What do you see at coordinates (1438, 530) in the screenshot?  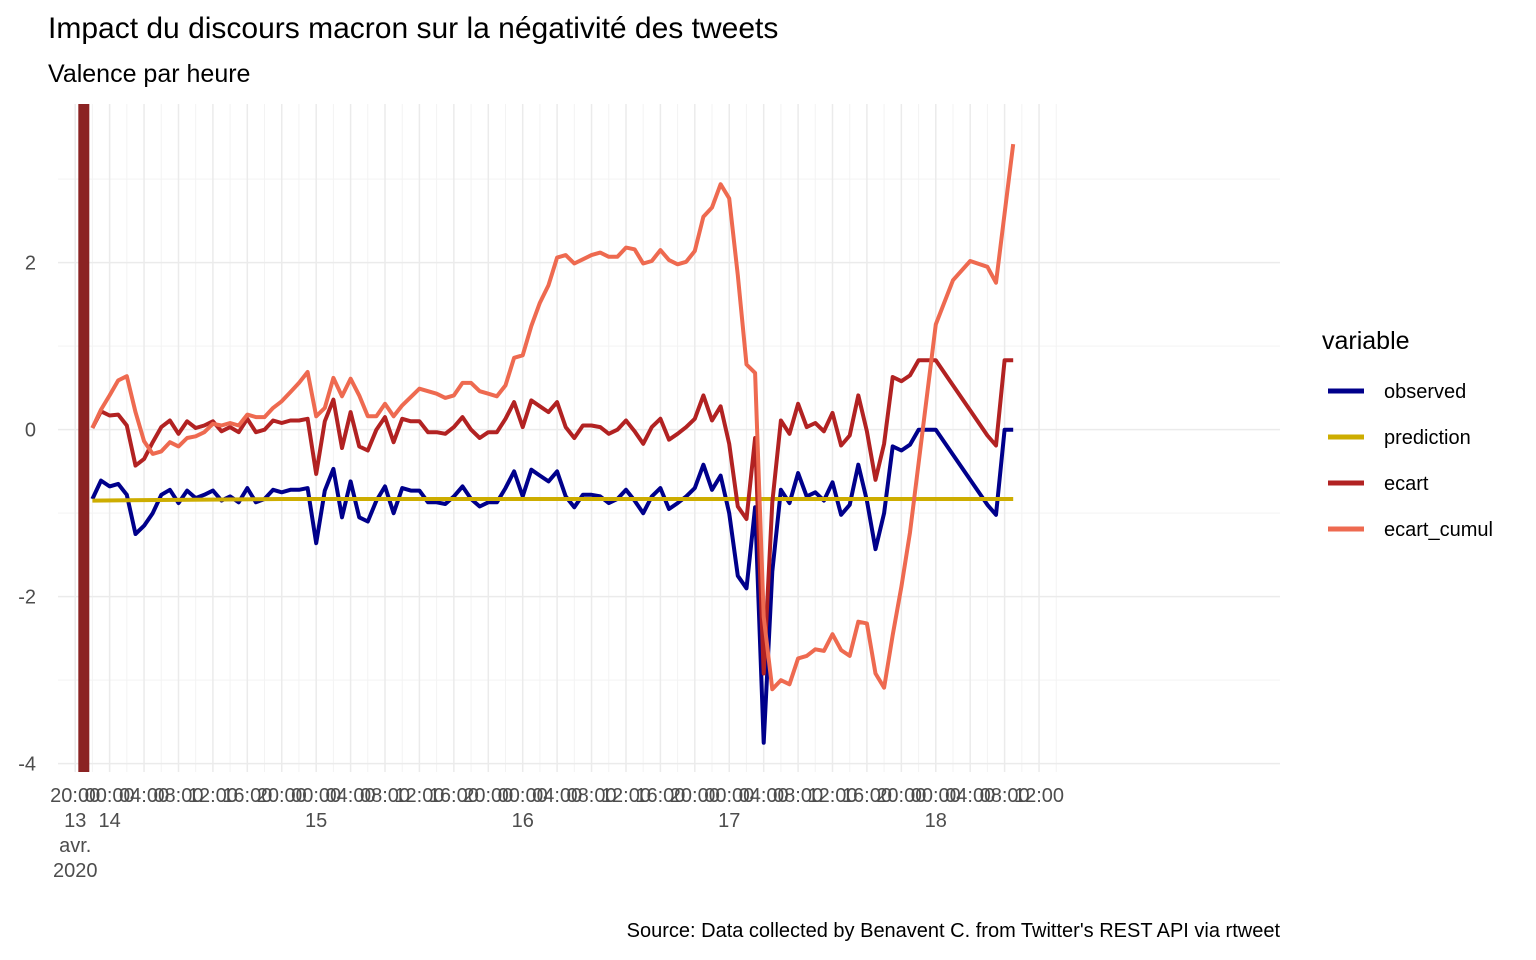 I see `legend-label-ecart_cumul: ecart_cumul` at bounding box center [1438, 530].